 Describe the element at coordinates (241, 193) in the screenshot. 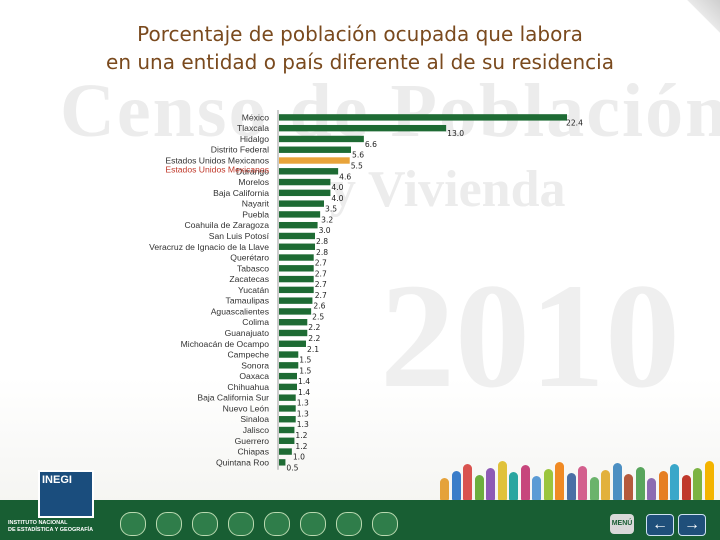

I see `category-label-7: Baja California` at that location.